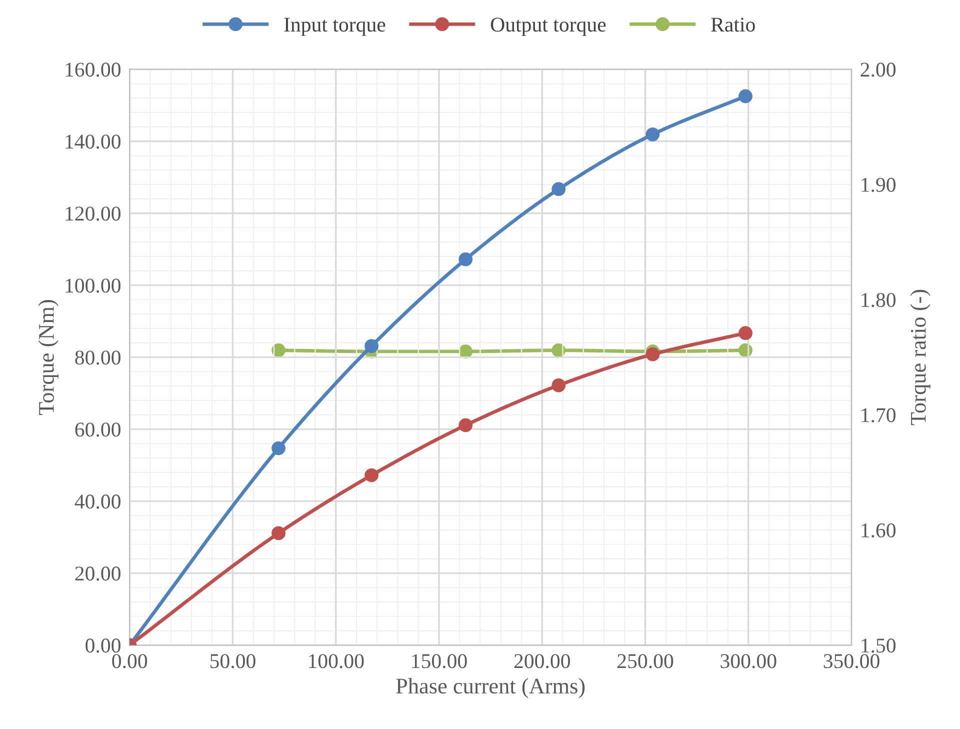 Image resolution: width=960 pixels, height=729 pixels. I want to click on x-tick-label: 100.00, so click(336, 661).